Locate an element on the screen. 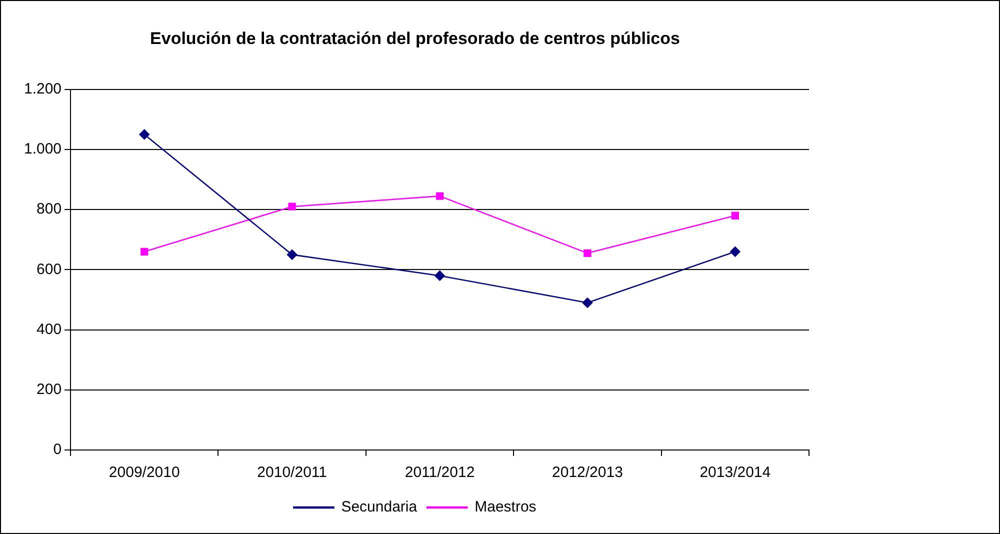 Image resolution: width=1000 pixels, height=534 pixels. y-tick-label: 800 is located at coordinates (49, 209).